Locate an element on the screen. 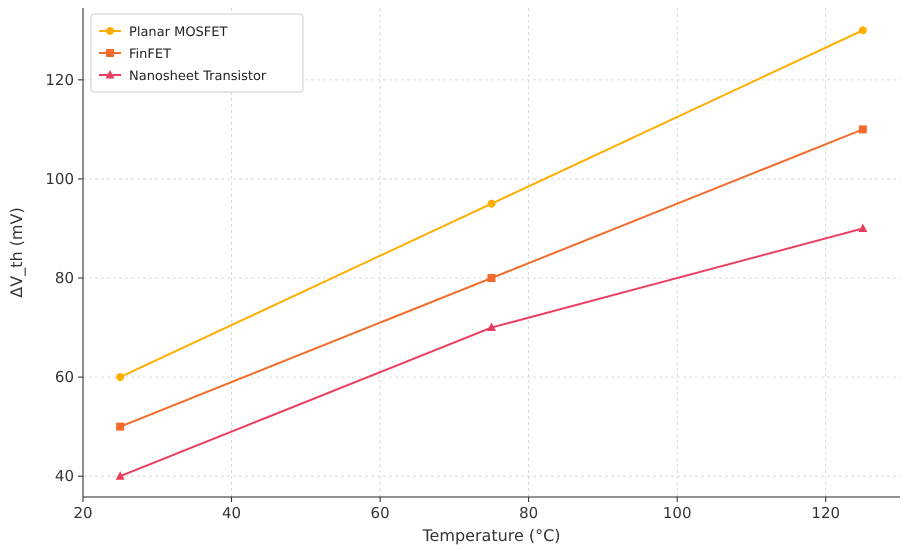 The width and height of the screenshot is (906, 551). x-tick-label: 100 is located at coordinates (677, 513).